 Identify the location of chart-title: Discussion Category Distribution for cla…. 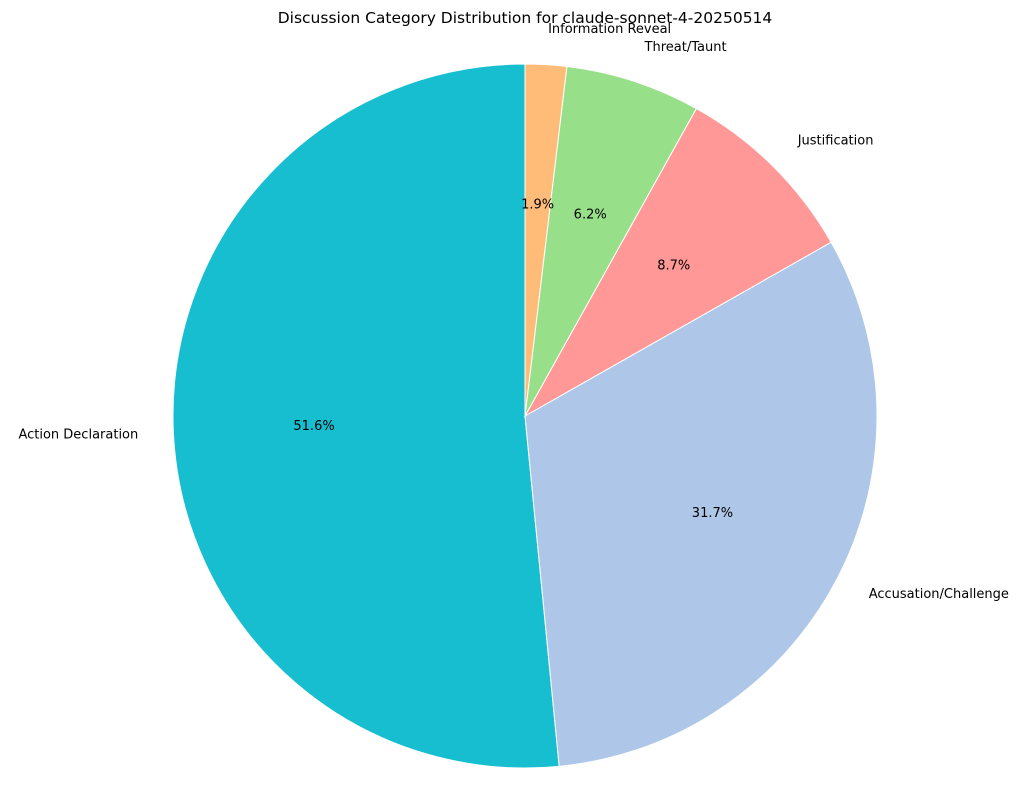
(525, 18).